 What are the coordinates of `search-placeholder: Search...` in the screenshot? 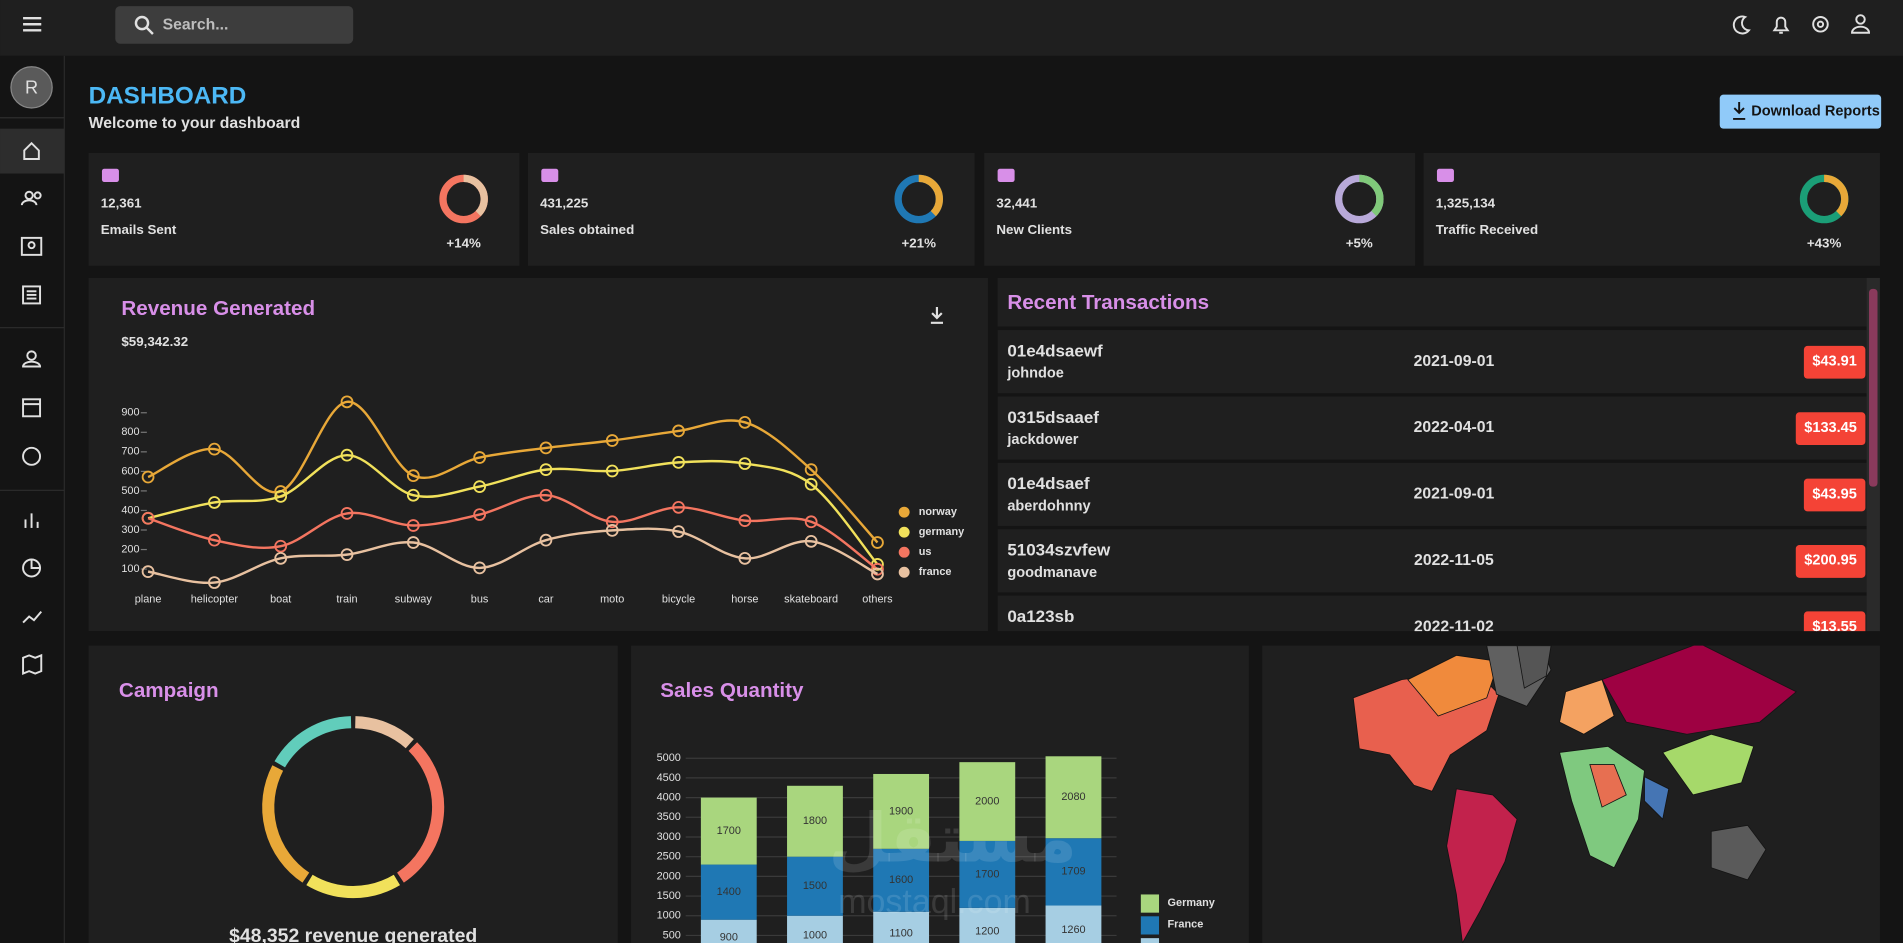 It's located at (196, 25).